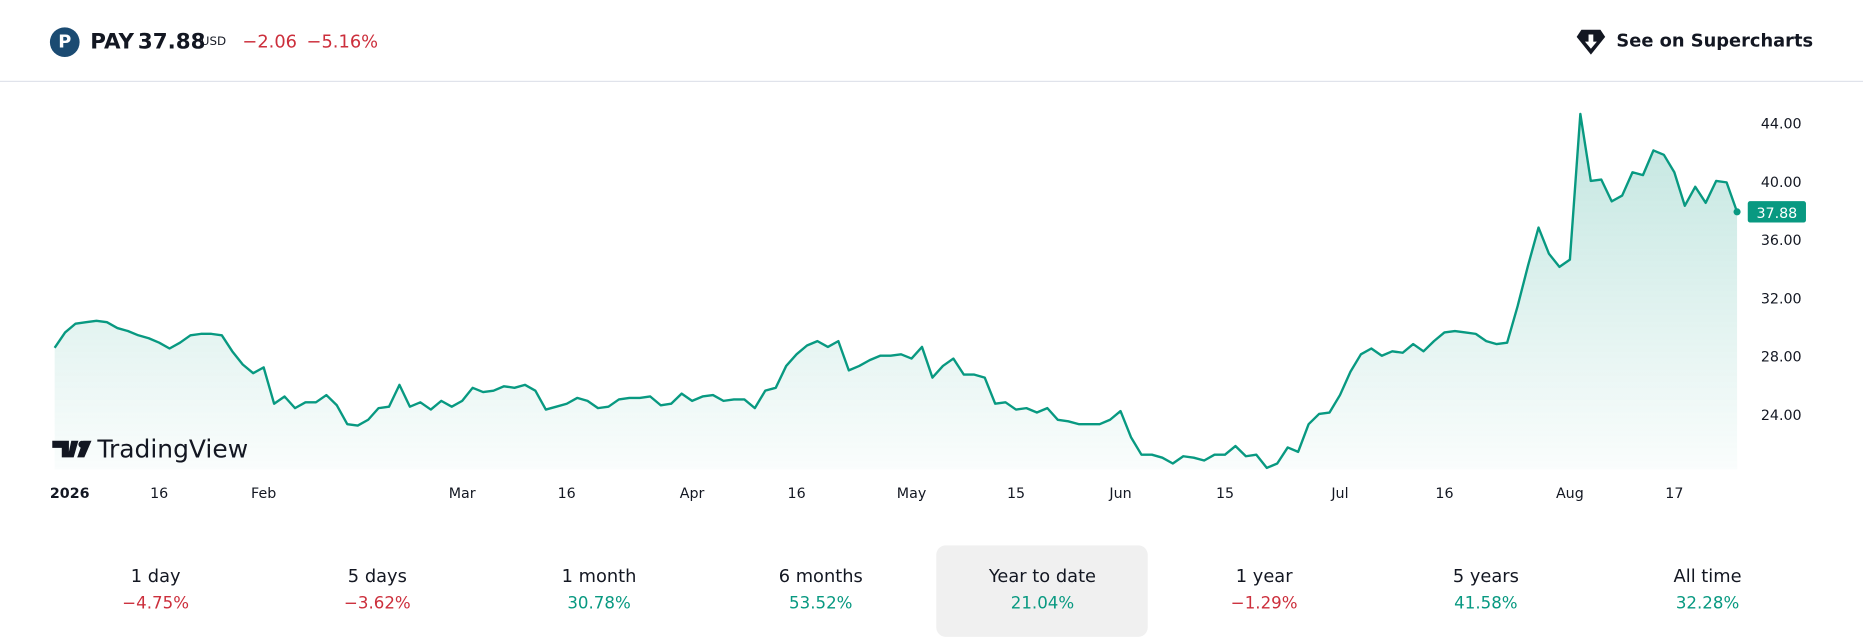  I want to click on period-change: −1.29%, so click(1264, 604).